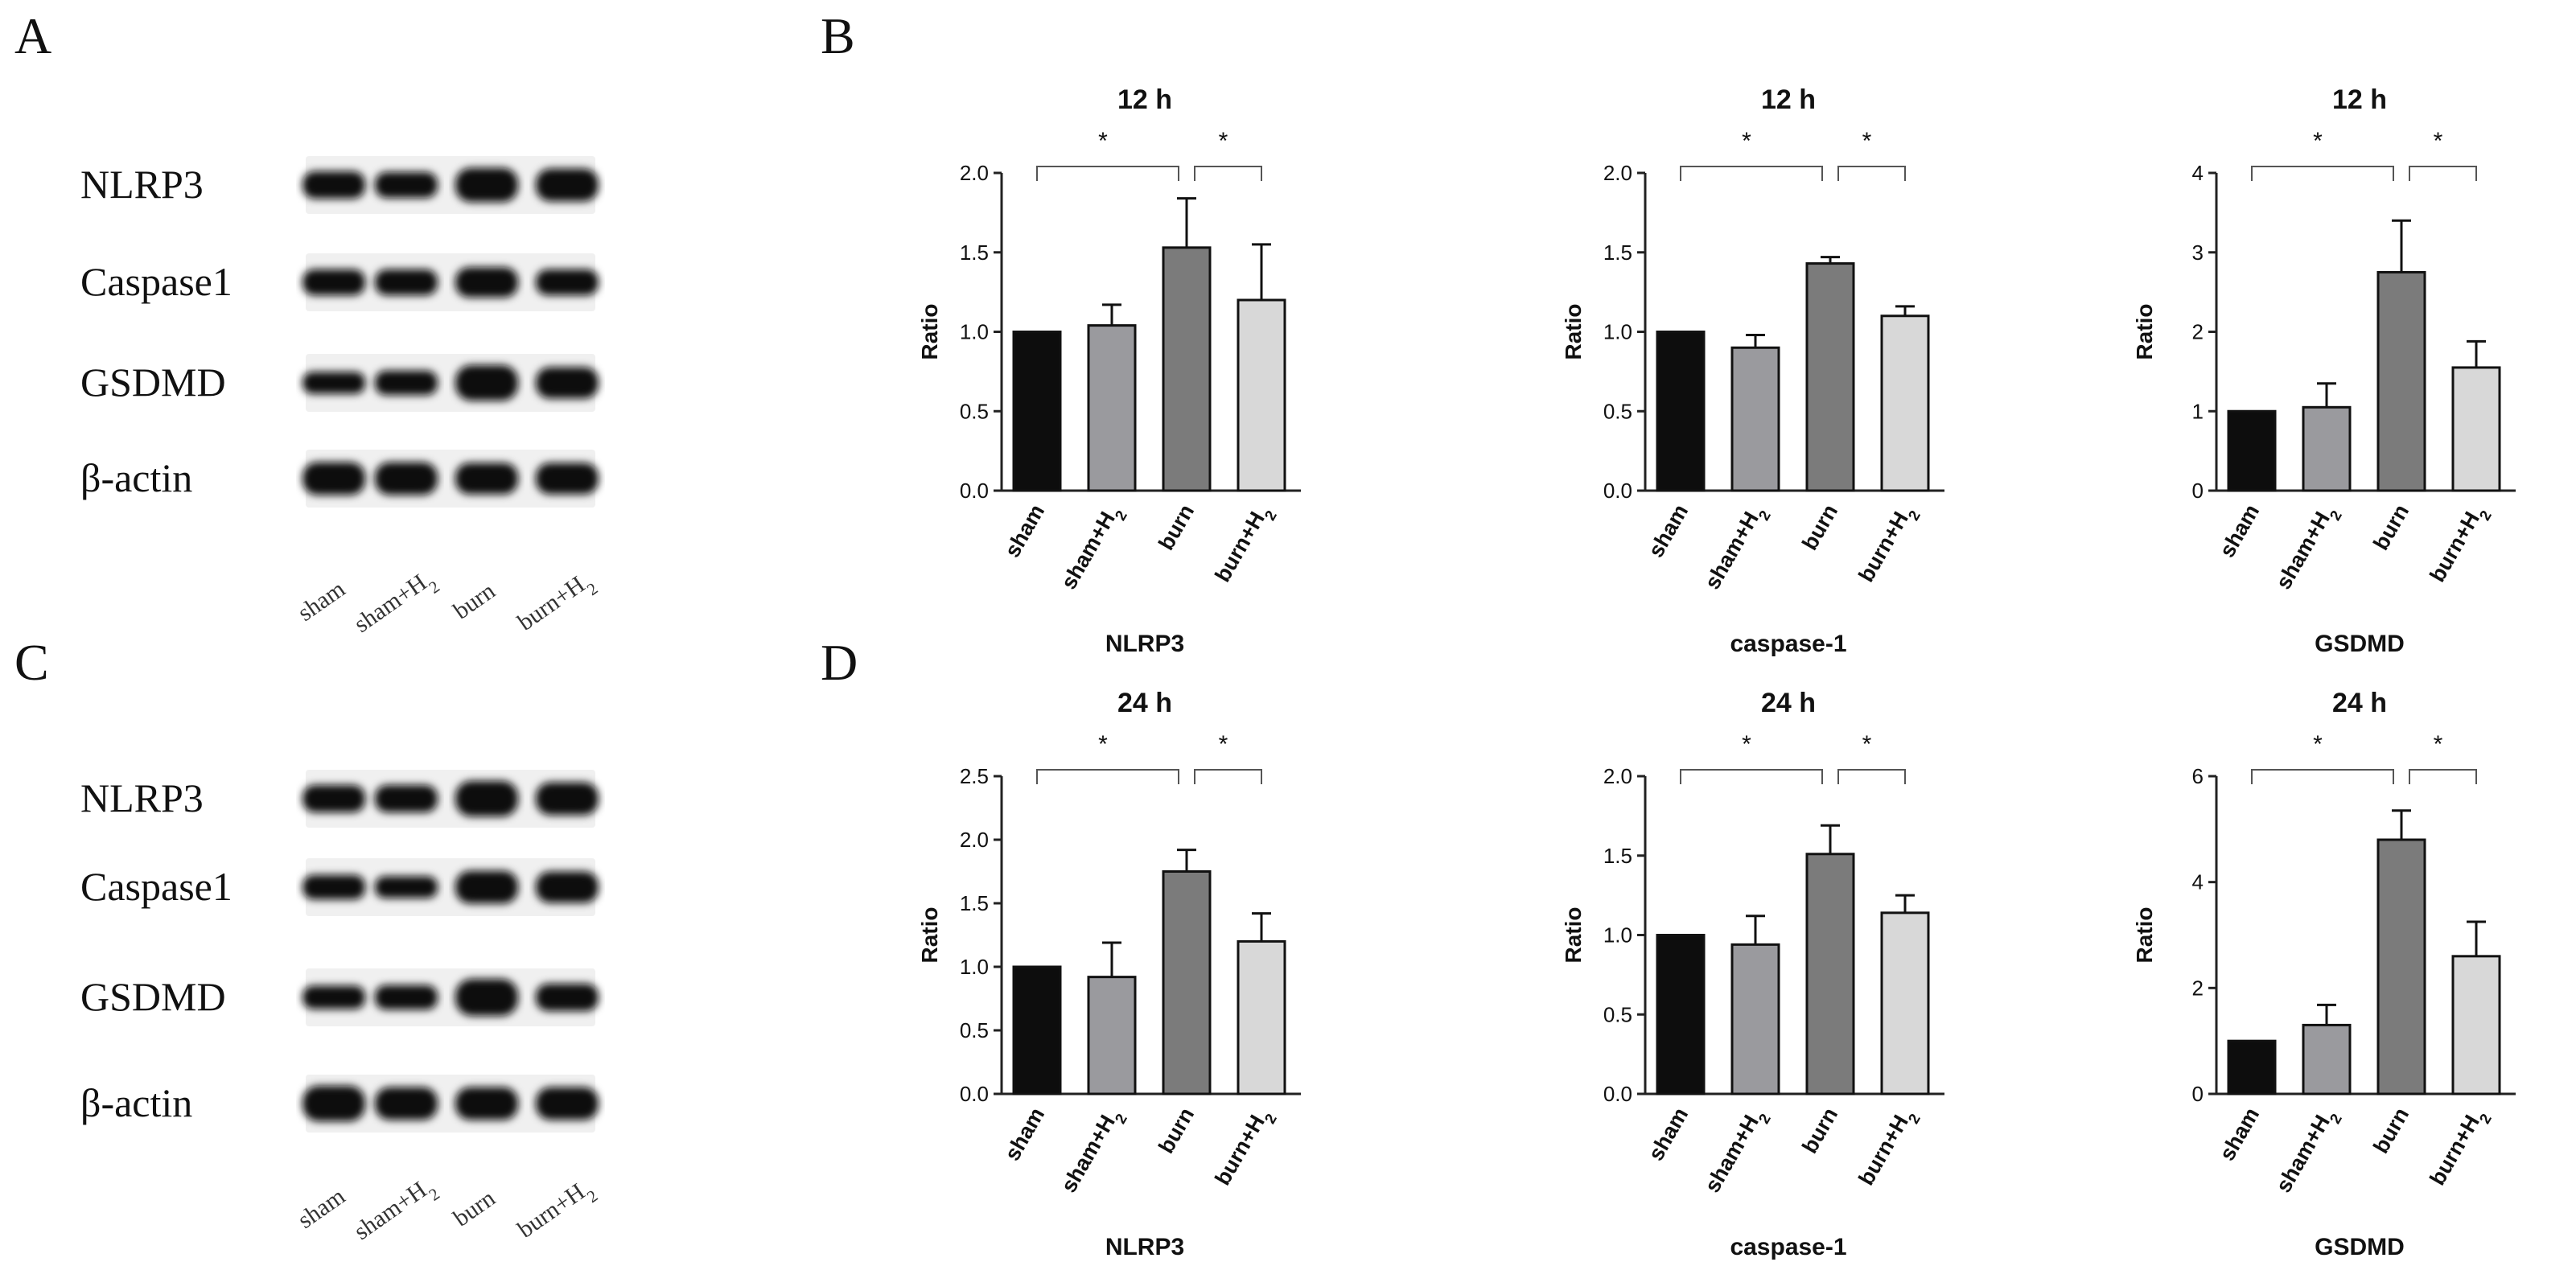 The image size is (2576, 1262). I want to click on y-tick-label: 2.5, so click(974, 776).